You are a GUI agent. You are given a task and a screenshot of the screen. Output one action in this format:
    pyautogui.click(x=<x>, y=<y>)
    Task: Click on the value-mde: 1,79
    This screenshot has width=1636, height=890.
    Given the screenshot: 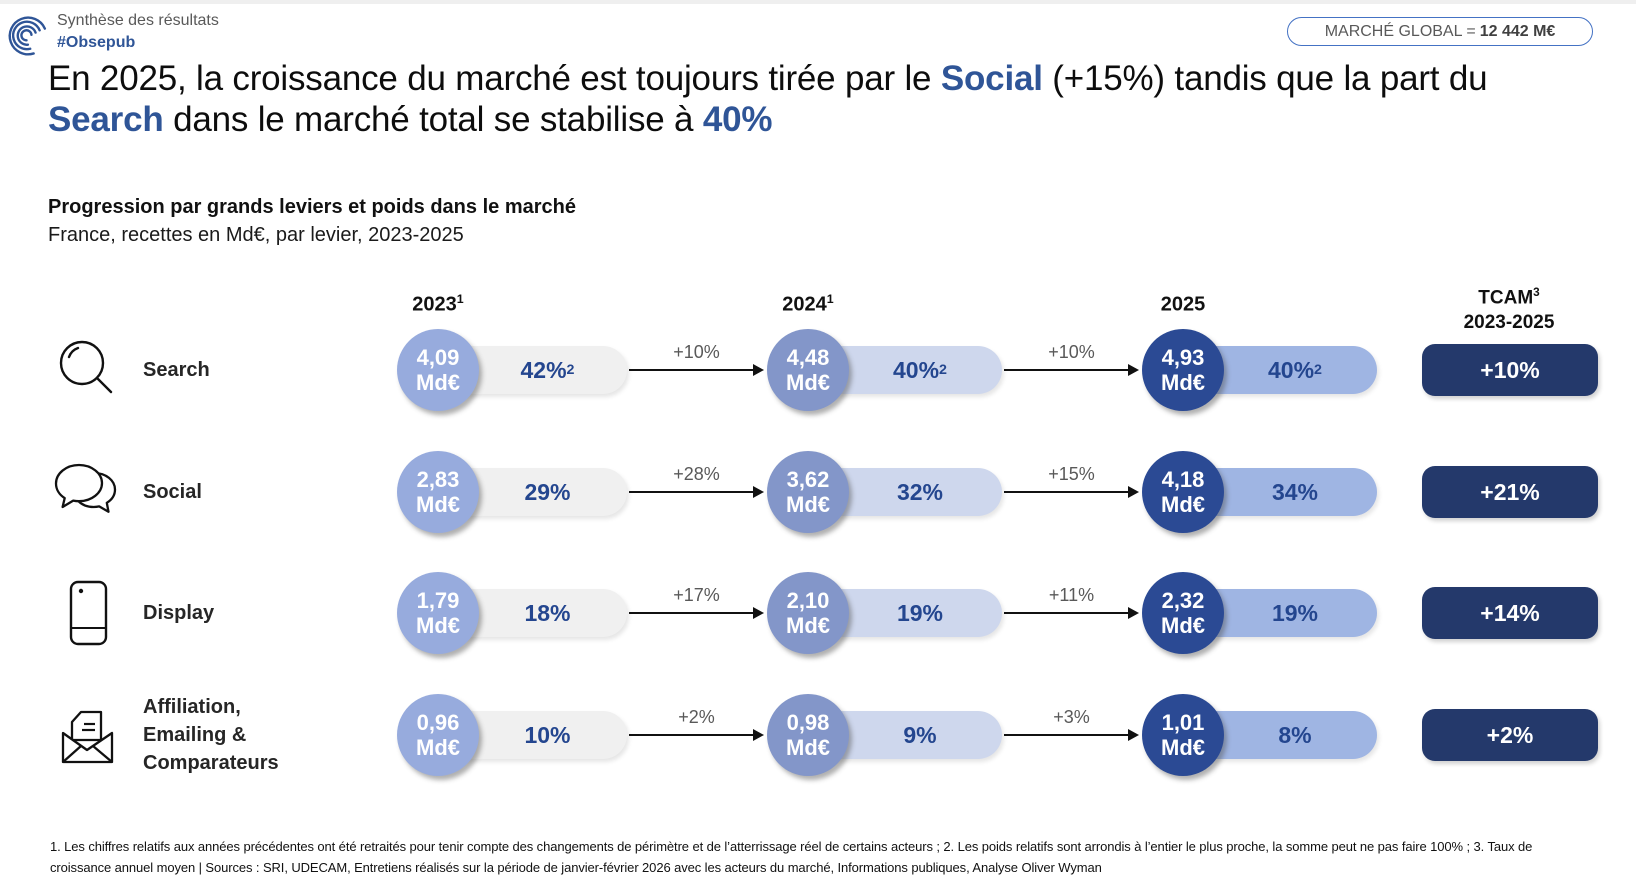 What is the action you would take?
    pyautogui.click(x=438, y=600)
    